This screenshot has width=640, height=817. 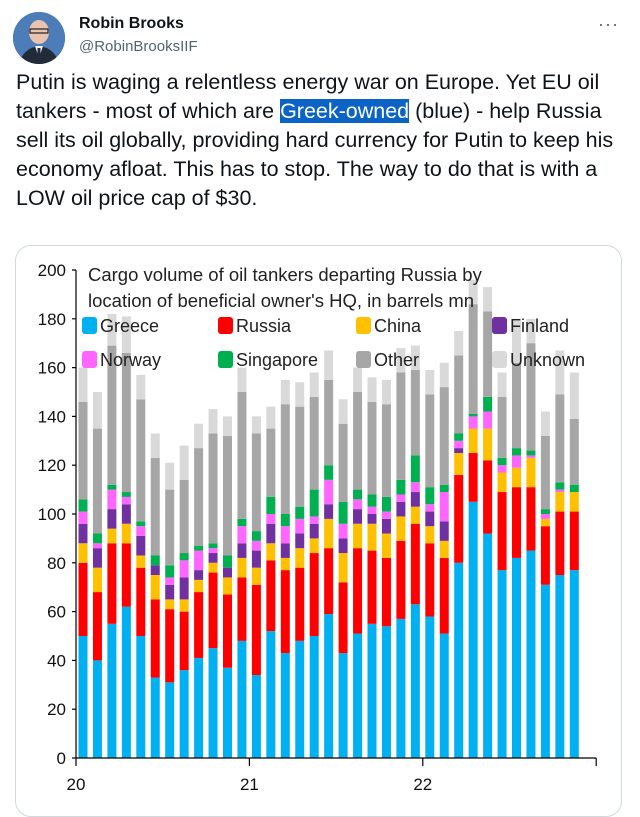 I want to click on author-name: Robin Brooks, so click(x=131, y=23).